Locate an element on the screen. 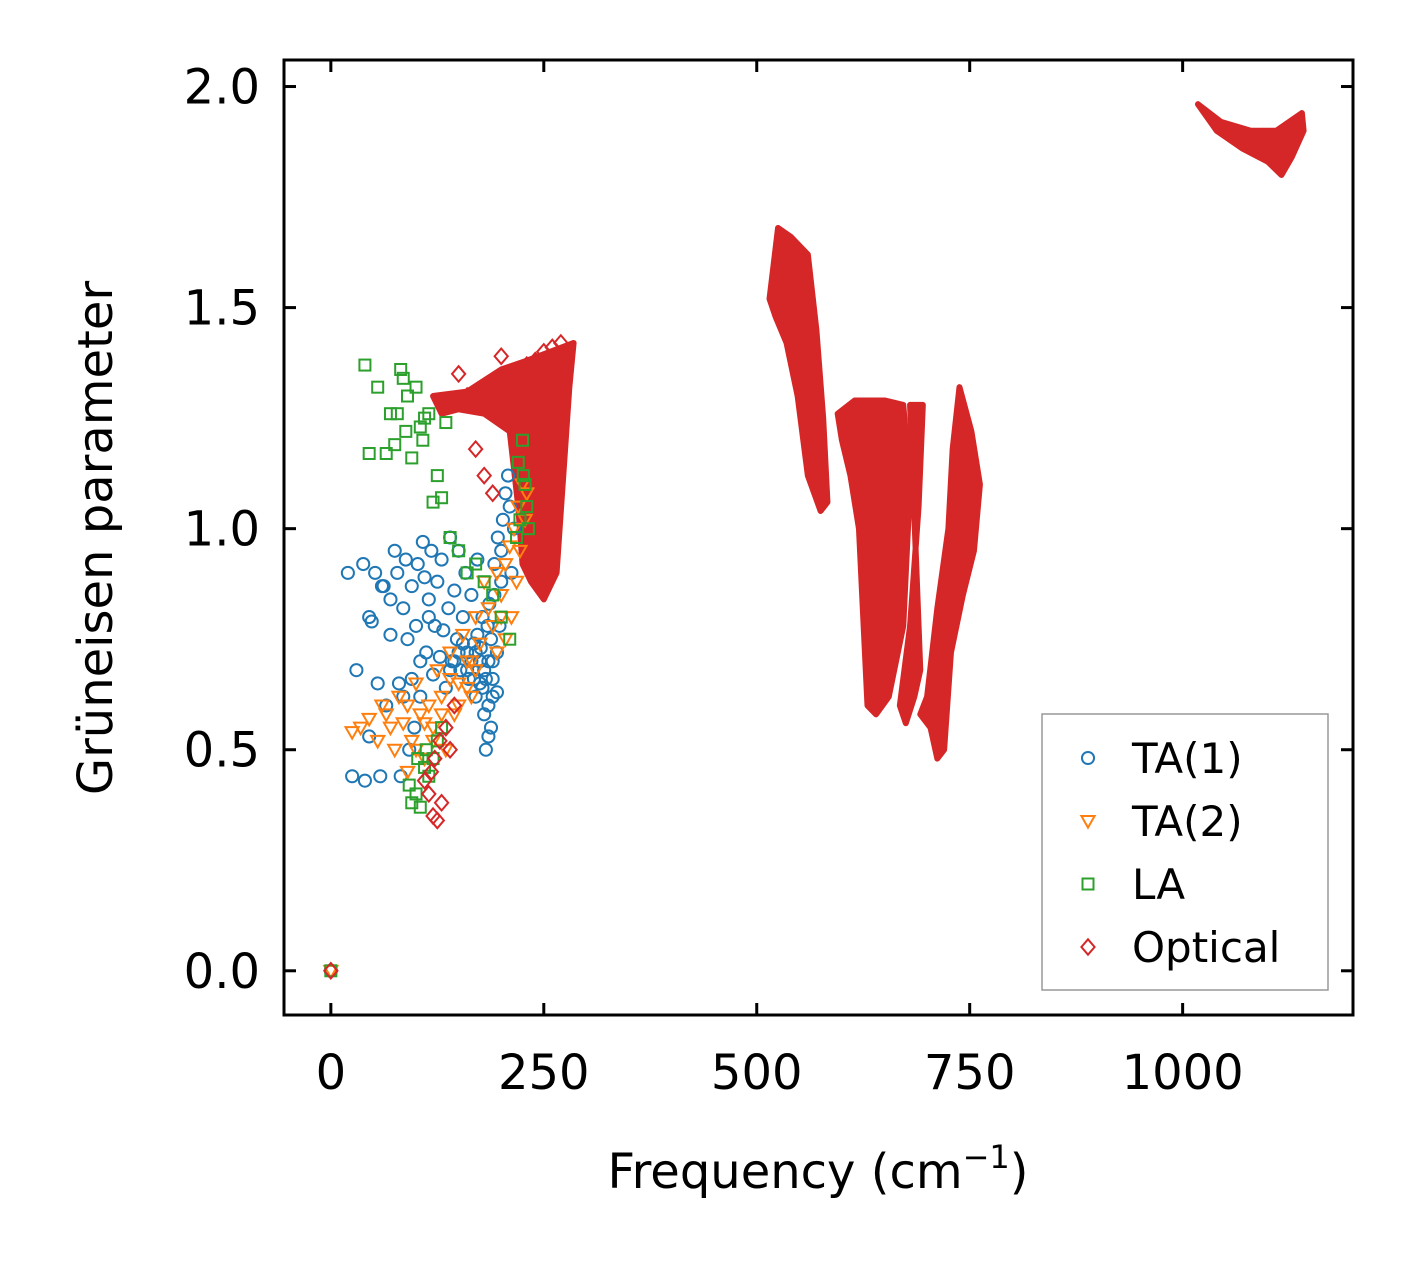 Image resolution: width=1413 pixels, height=1264 pixels. y-tick-label: 1.0 is located at coordinates (222, 530).